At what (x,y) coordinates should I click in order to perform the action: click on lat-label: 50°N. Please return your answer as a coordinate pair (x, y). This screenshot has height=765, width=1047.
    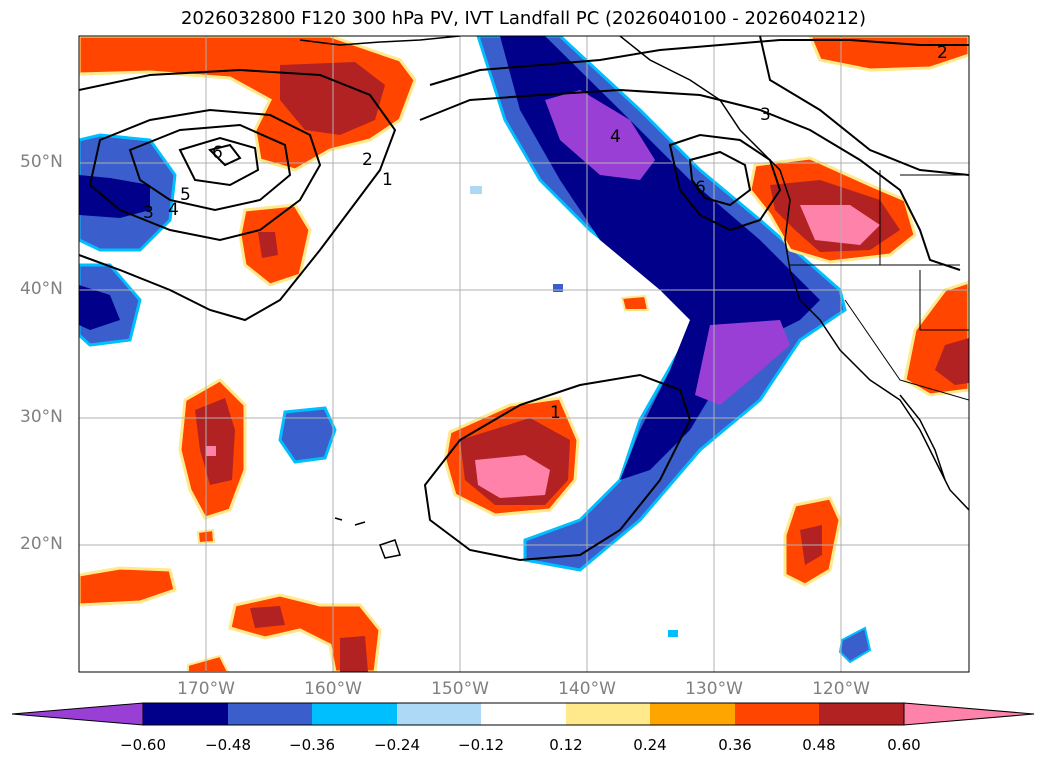
    Looking at the image, I should click on (41, 162).